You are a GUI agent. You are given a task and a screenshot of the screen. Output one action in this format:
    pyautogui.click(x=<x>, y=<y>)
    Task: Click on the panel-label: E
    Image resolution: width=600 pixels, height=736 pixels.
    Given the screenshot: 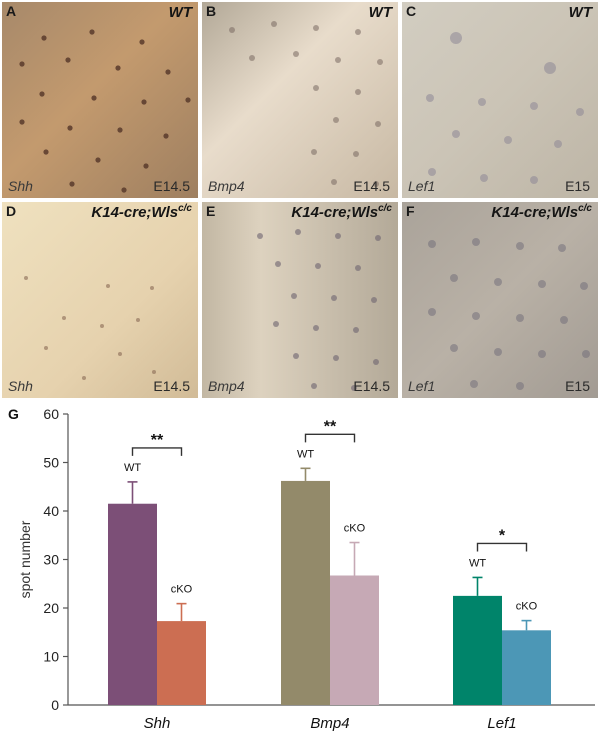 What is the action you would take?
    pyautogui.click(x=211, y=211)
    